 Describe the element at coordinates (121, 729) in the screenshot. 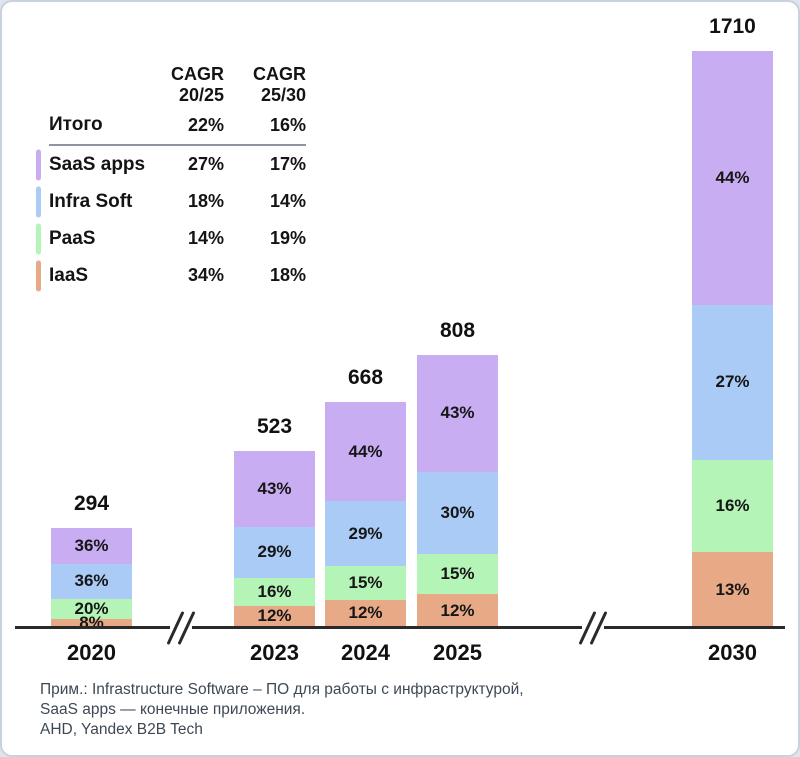

I see `source-note-line3: AHD, Yandex B2B Tech` at that location.